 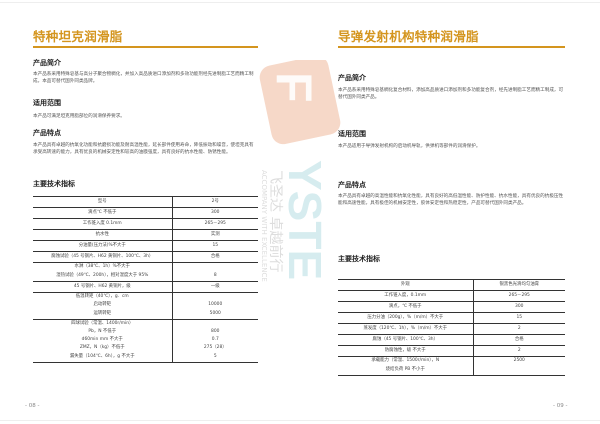 I want to click on spec-value: 8, so click(x=215, y=276).